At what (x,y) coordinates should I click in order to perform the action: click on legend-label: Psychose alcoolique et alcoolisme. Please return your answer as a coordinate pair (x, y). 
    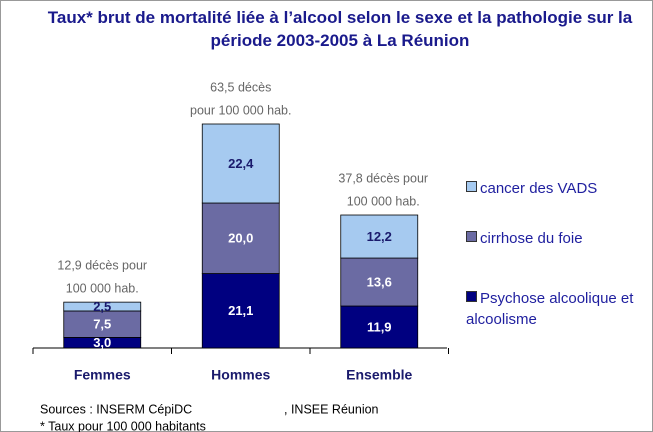
    Looking at the image, I should click on (550, 309).